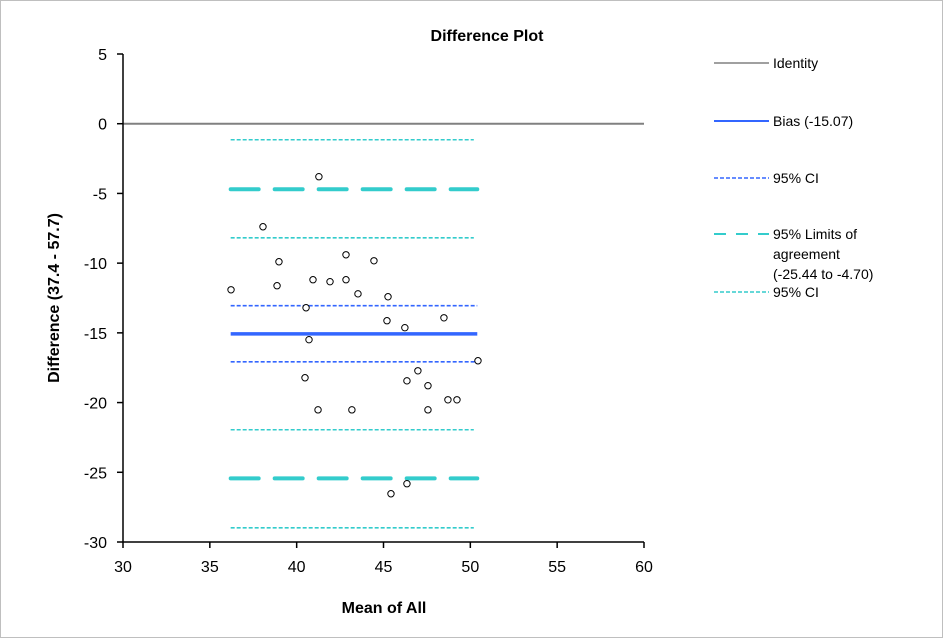 This screenshot has height=639, width=943. Describe the element at coordinates (95, 543) in the screenshot. I see `y-tick-label: -30` at that location.